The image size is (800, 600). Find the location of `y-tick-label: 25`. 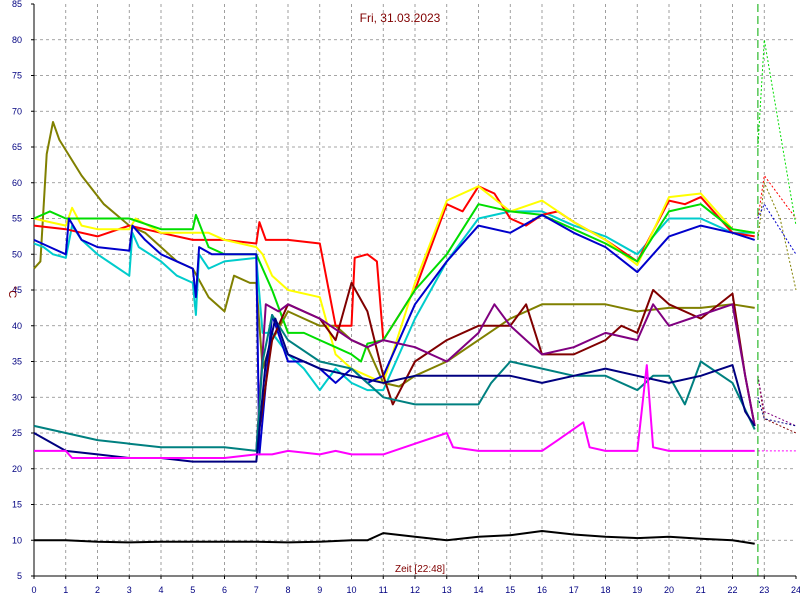

y-tick-label: 25 is located at coordinates (17, 433).